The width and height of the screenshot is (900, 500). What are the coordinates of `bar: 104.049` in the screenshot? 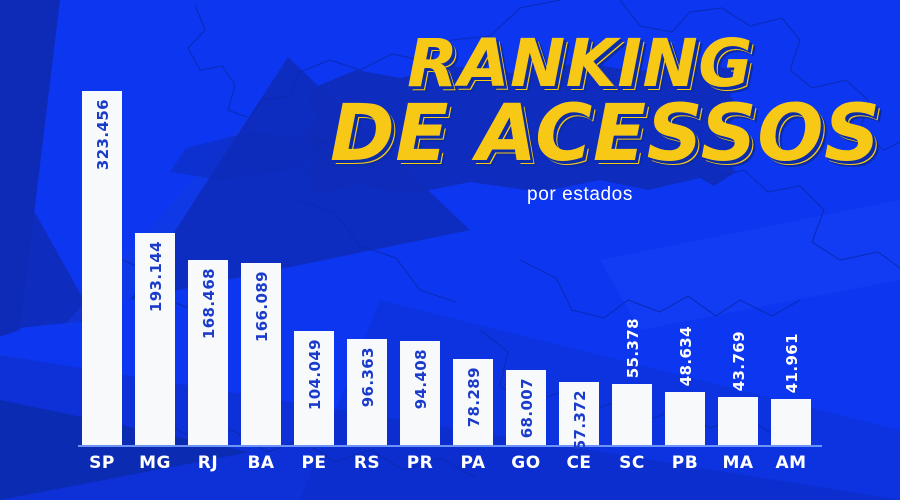 It's located at (314, 388).